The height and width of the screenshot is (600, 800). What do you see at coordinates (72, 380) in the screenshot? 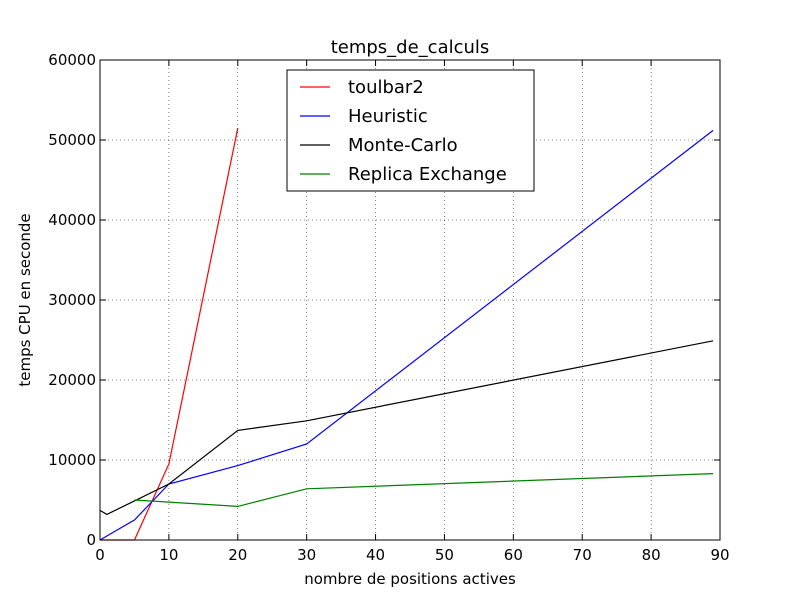
I see `y-tick-label: 20000` at bounding box center [72, 380].